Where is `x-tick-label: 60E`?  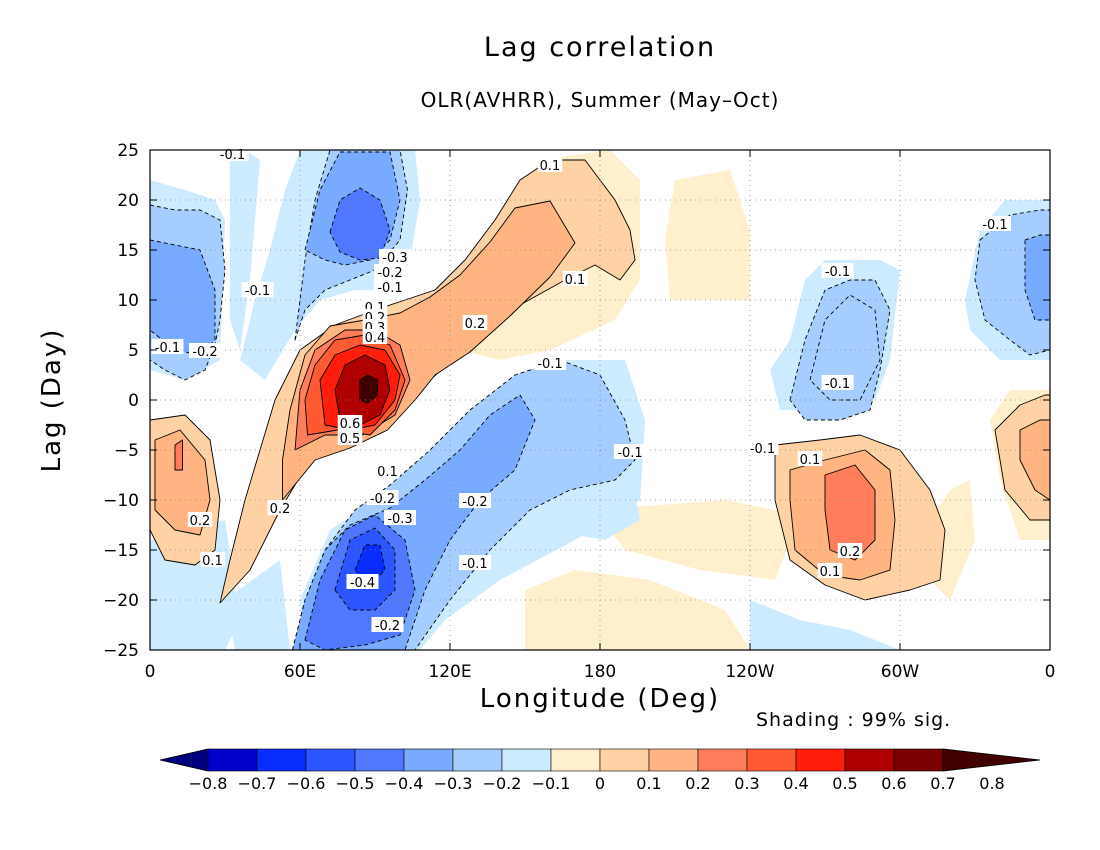 x-tick-label: 60E is located at coordinates (300, 672).